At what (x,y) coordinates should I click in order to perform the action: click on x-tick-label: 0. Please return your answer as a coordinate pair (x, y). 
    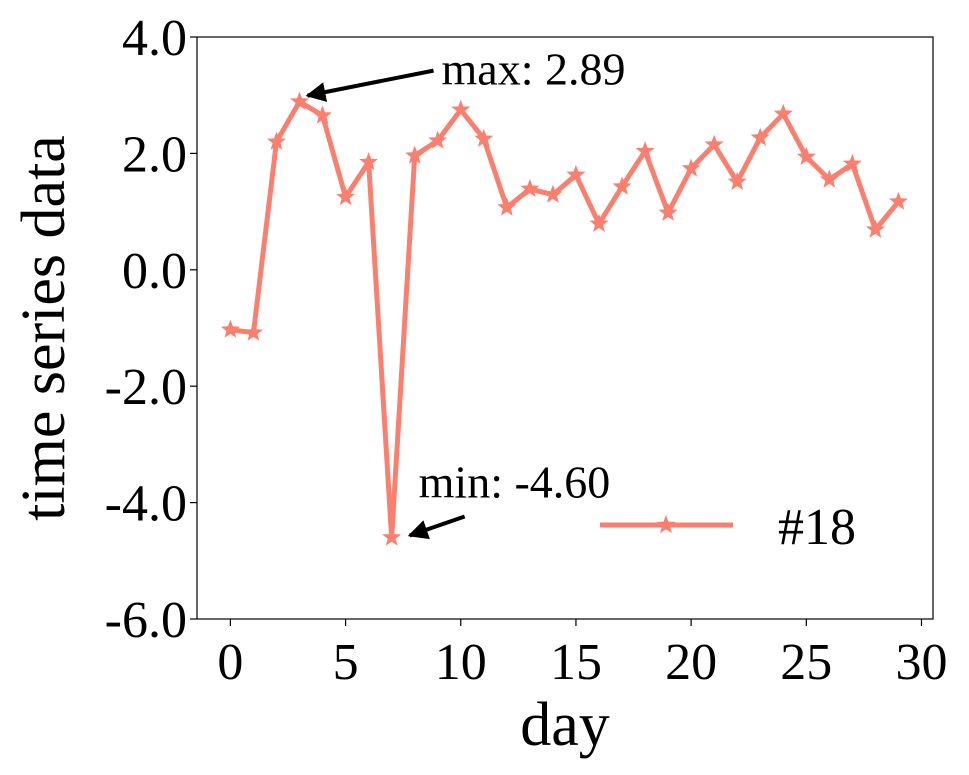
    Looking at the image, I should click on (230, 662).